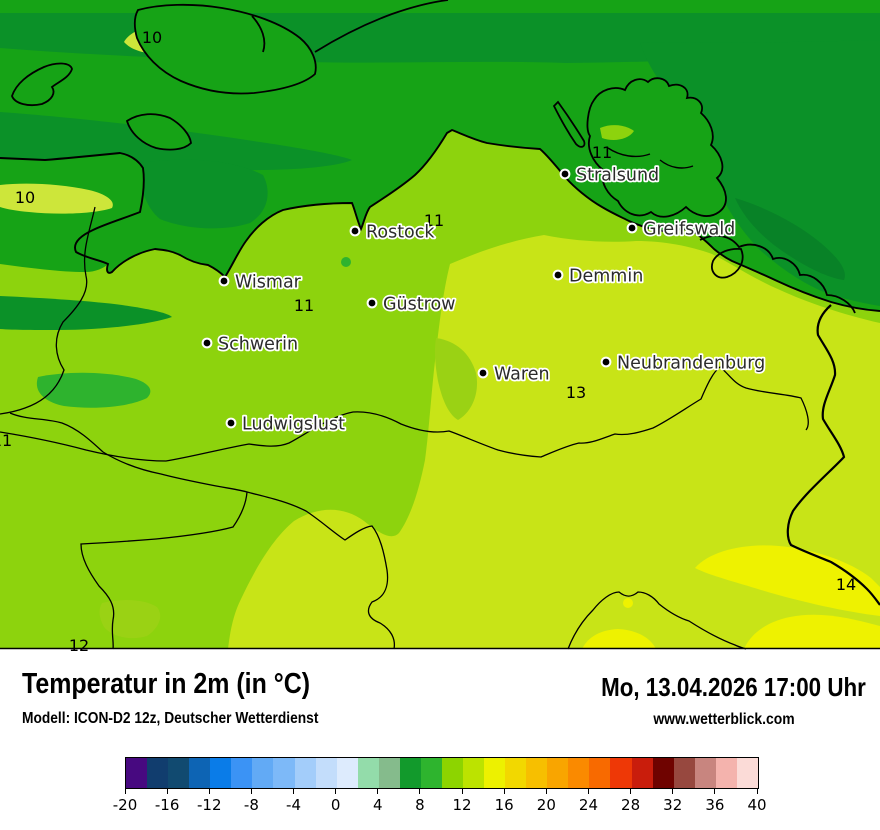 This screenshot has height=830, width=880. What do you see at coordinates (606, 277) in the screenshot?
I see `city-label: Demmin` at bounding box center [606, 277].